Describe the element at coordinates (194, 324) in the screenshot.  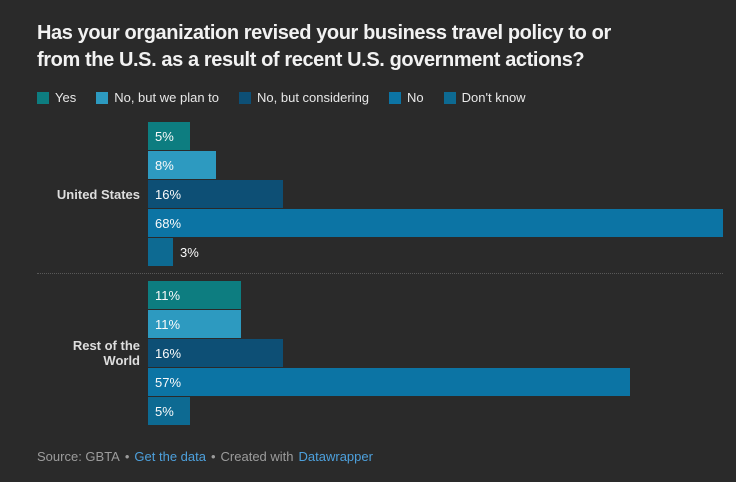
I see `bar-no-but-we-plan-to: 11%` at that location.